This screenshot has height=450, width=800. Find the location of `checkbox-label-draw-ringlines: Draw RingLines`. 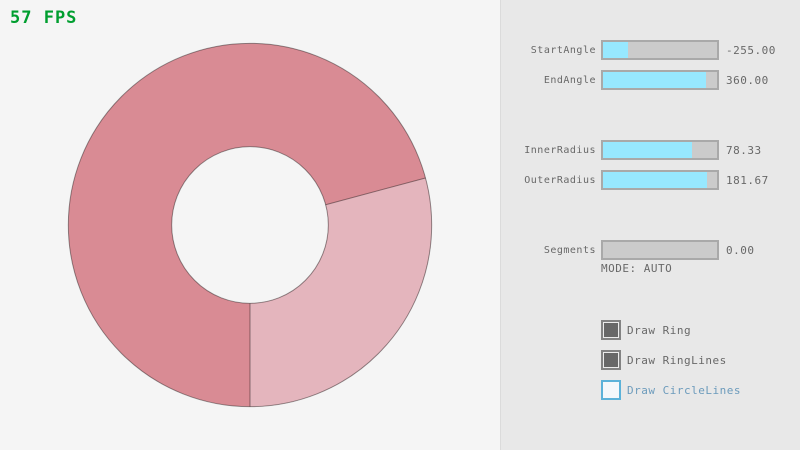

checkbox-label-draw-ringlines: Draw RingLines is located at coordinates (677, 360).